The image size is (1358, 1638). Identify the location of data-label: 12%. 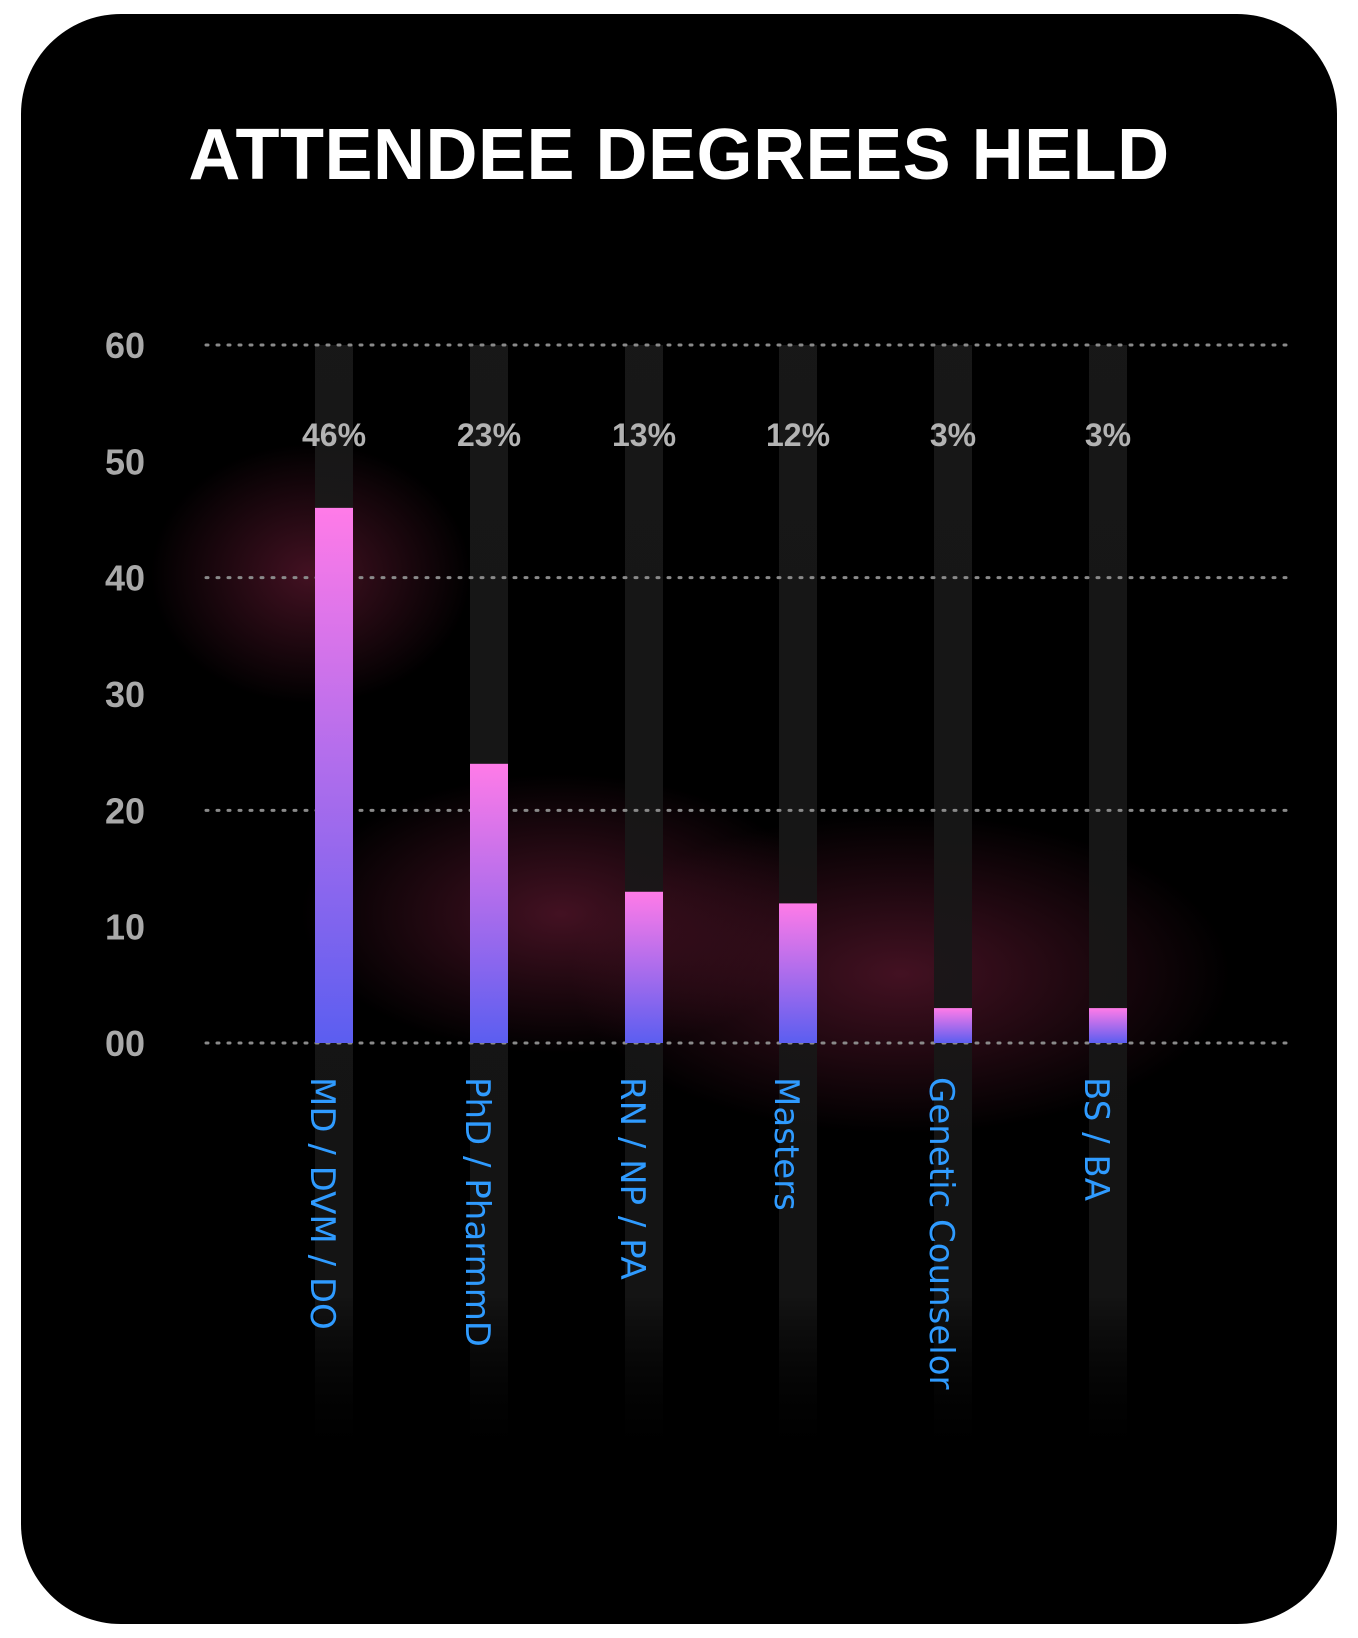
(798, 435).